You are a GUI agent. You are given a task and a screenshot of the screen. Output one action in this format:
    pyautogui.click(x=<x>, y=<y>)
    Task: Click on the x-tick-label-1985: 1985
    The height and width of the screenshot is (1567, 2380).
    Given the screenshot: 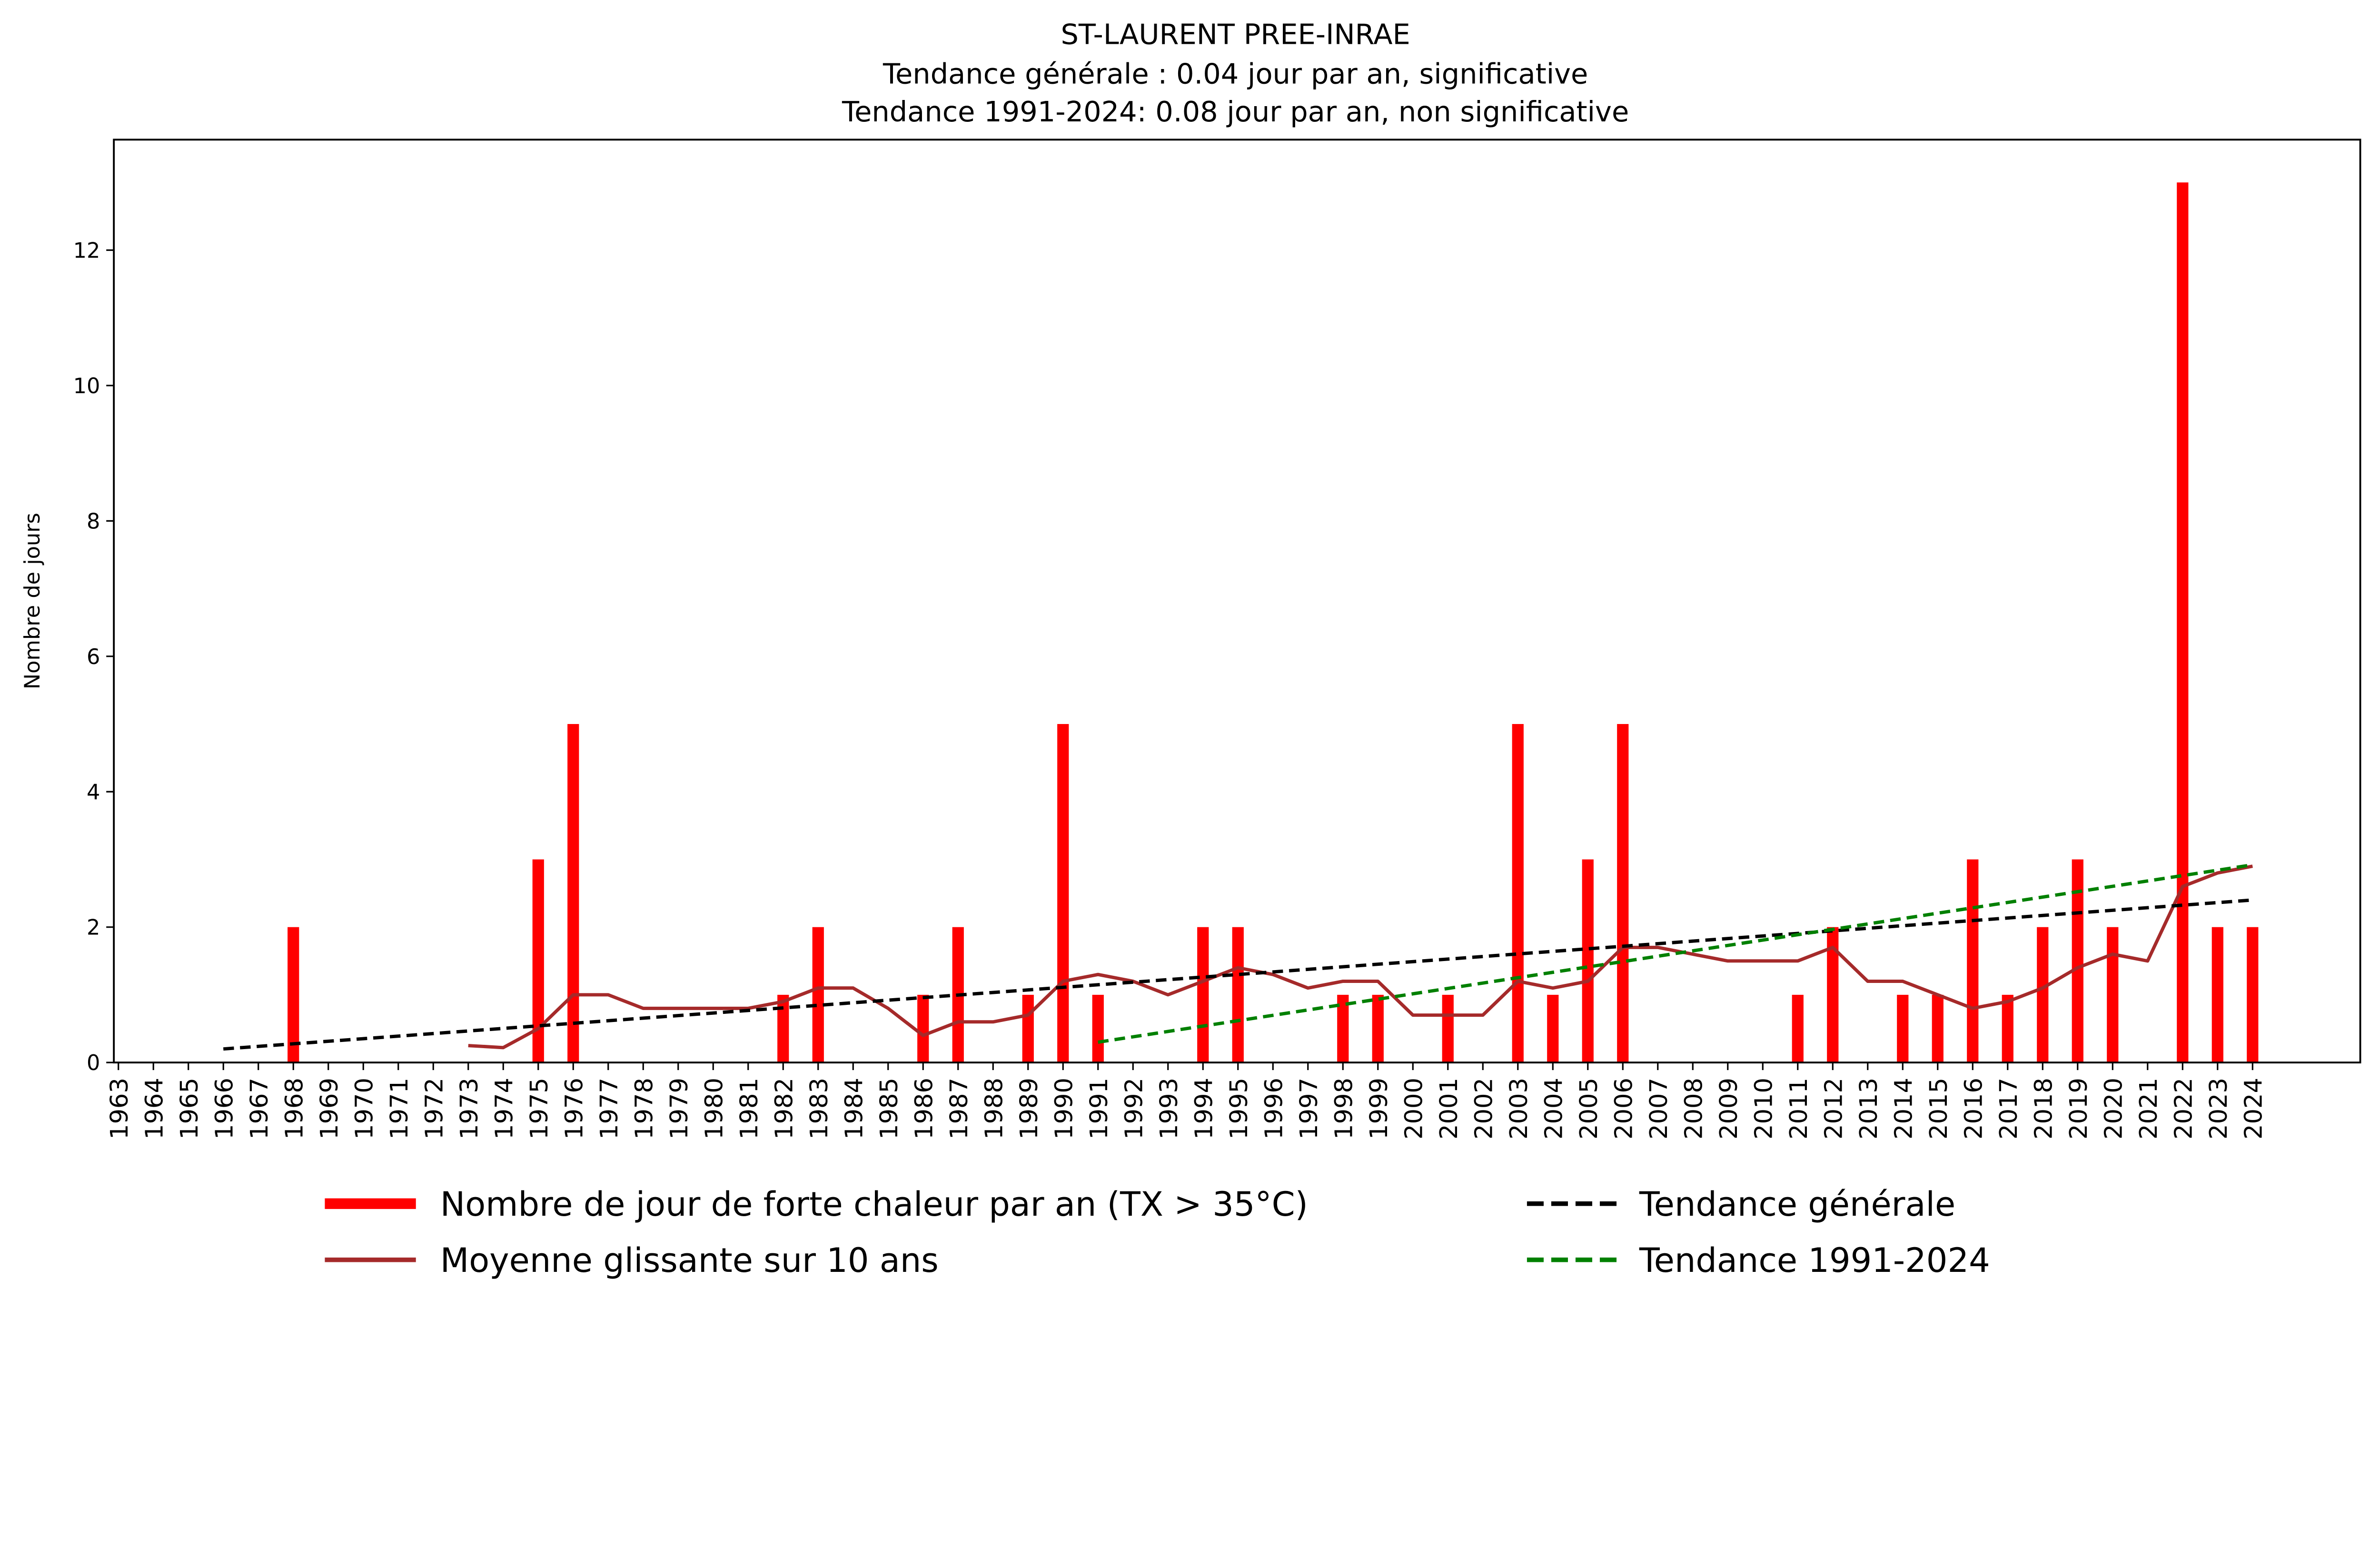 What is the action you would take?
    pyautogui.click(x=889, y=1109)
    